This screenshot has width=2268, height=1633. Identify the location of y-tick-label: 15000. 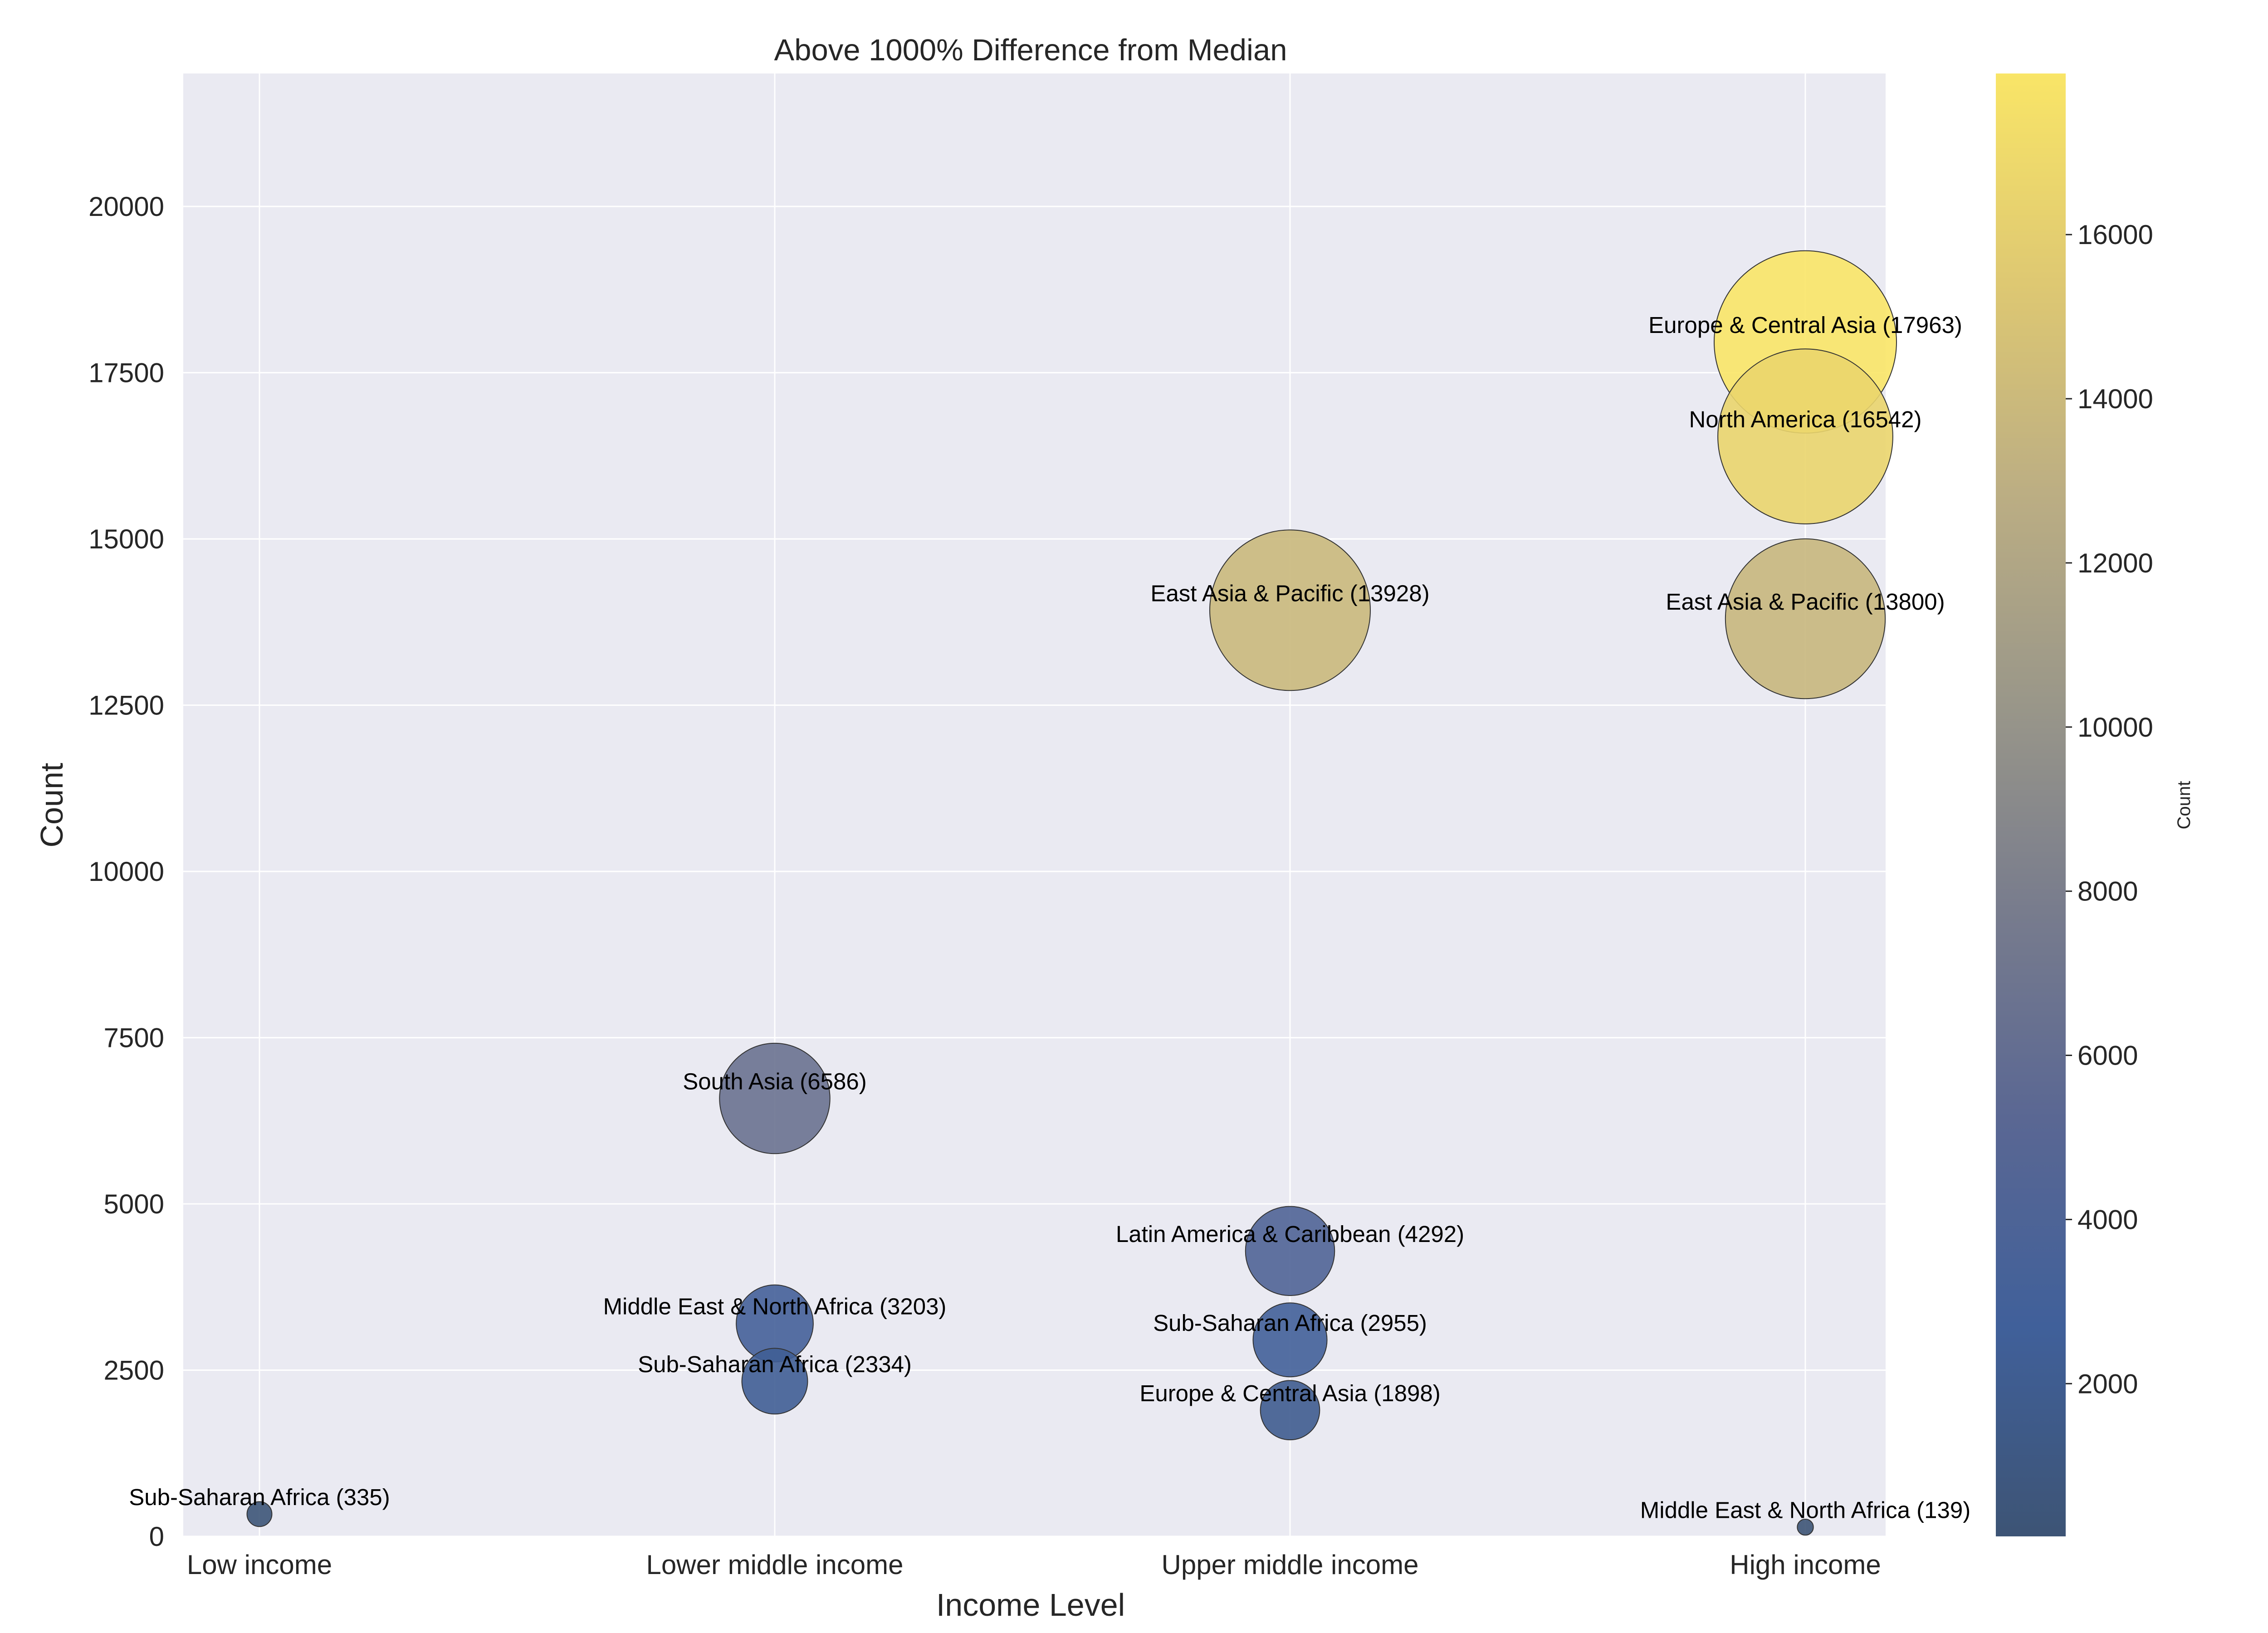
(126, 539).